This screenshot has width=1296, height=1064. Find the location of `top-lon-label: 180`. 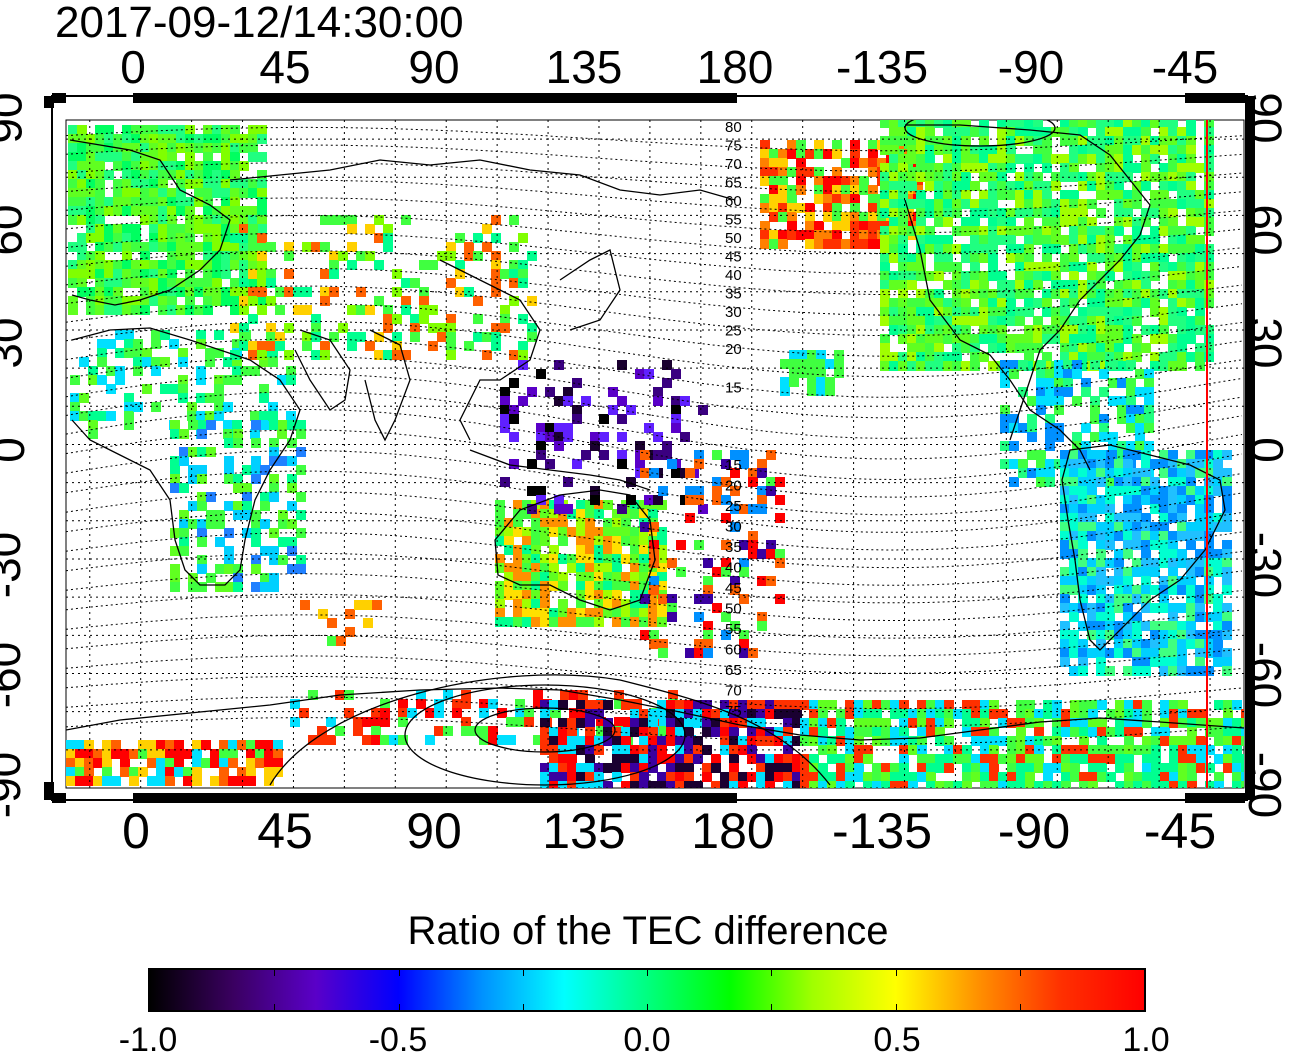

top-lon-label: 180 is located at coordinates (735, 67).